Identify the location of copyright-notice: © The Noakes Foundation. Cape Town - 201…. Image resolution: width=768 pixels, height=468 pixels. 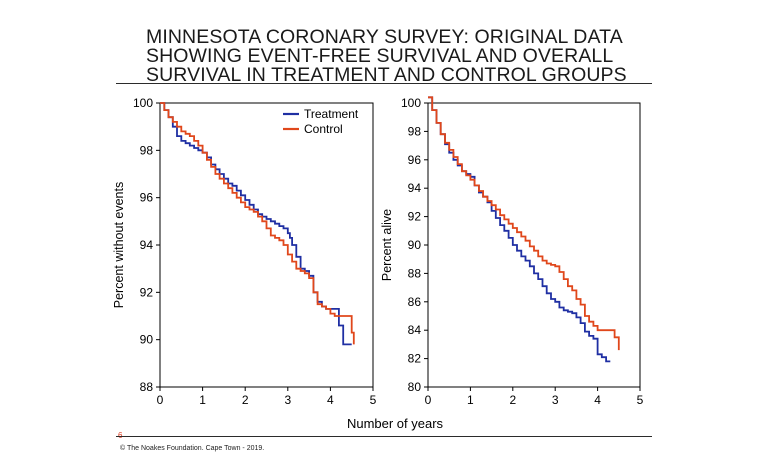
(192, 448).